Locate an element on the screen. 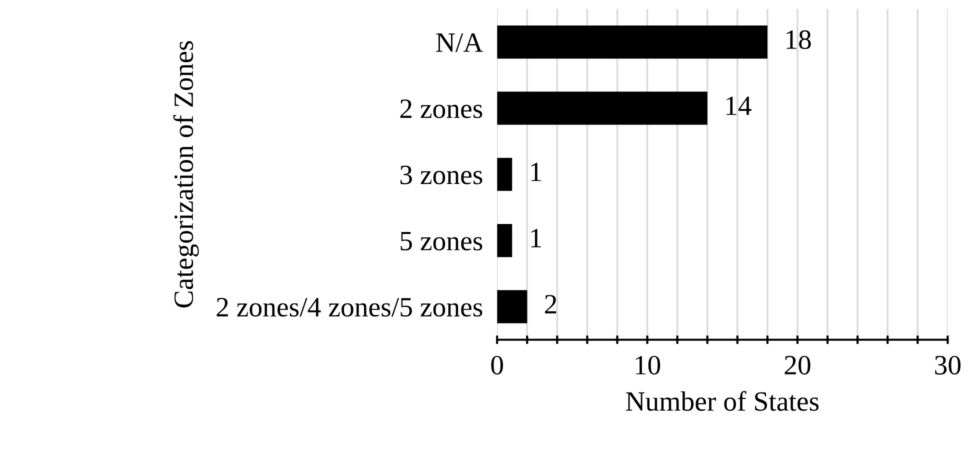 Image resolution: width=969 pixels, height=450 pixels. y-tick-label: N/A is located at coordinates (460, 42).